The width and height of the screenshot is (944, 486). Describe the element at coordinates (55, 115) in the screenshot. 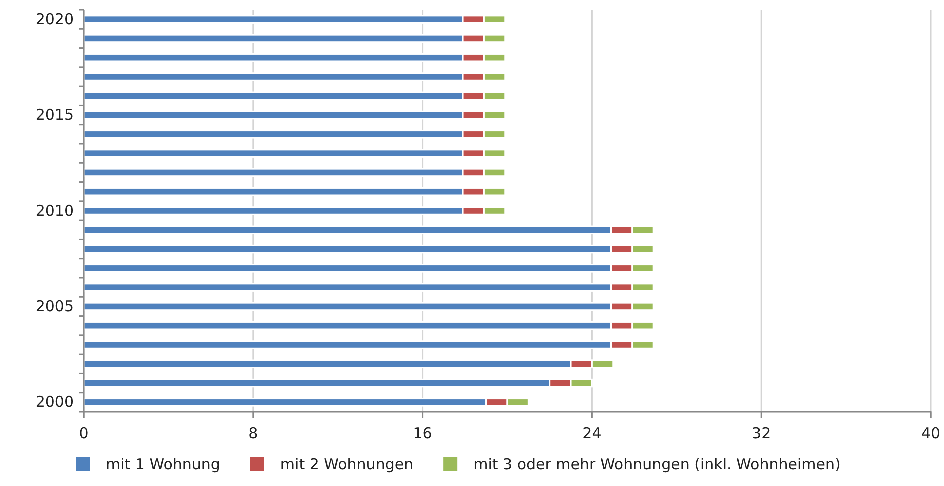

I see `y-tick-label: 2015` at that location.